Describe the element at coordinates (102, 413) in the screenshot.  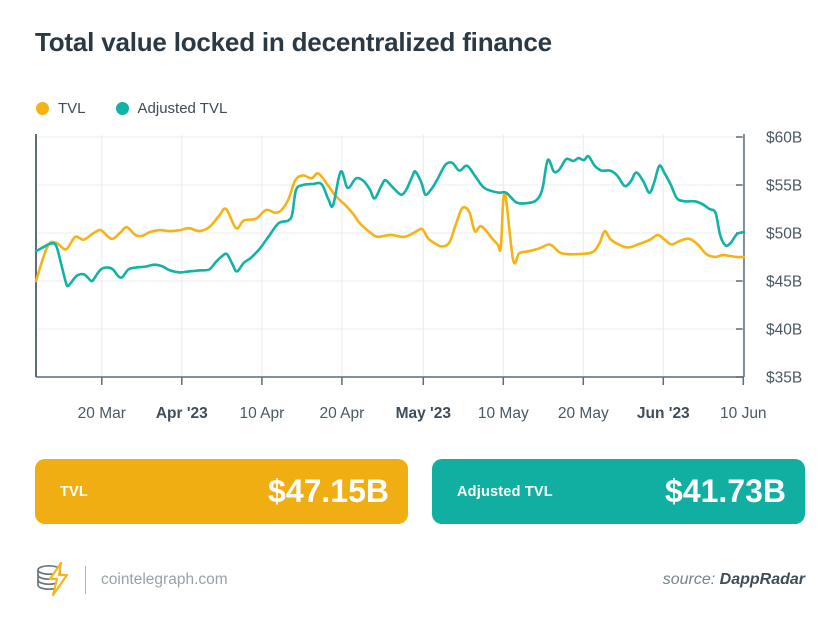
I see `x-axis-label: 20 Mar` at that location.